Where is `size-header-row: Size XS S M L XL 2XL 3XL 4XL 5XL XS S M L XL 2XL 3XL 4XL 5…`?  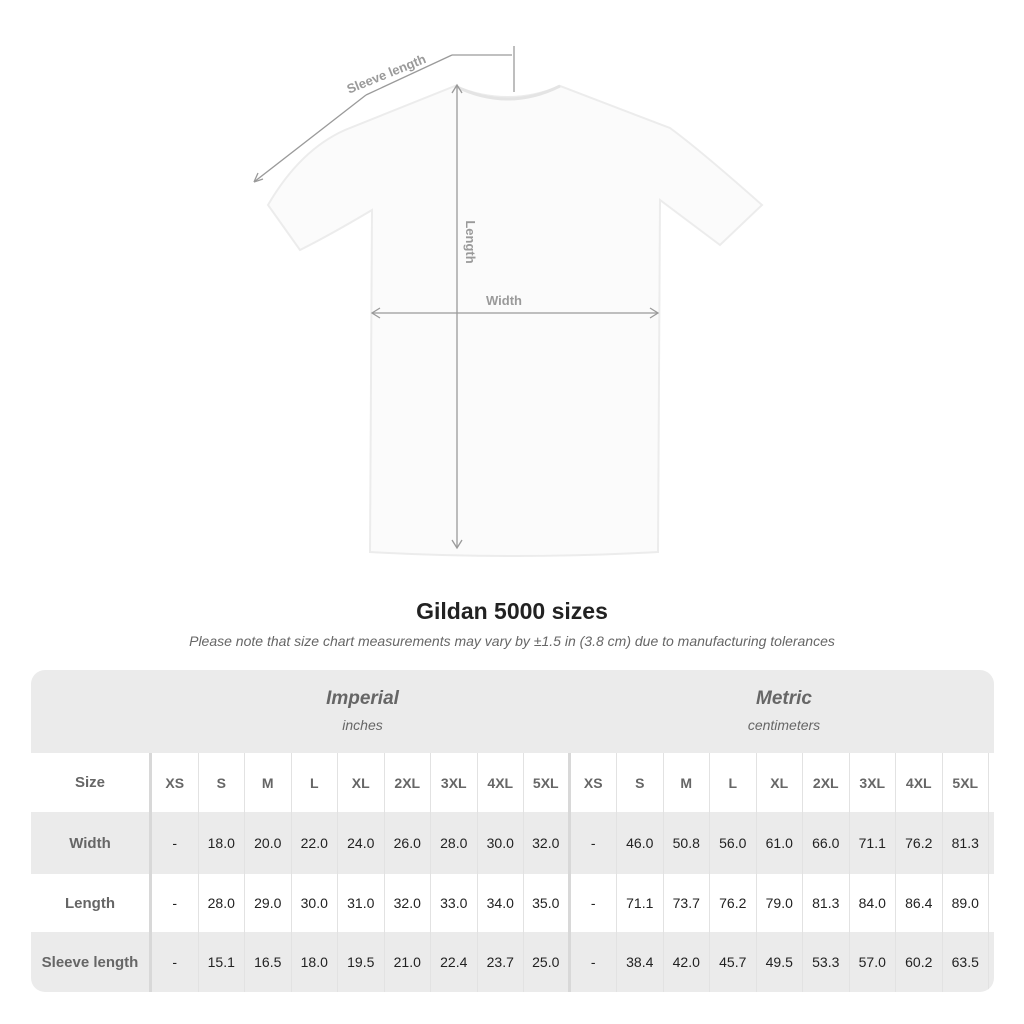 size-header-row: Size XS S M L XL 2XL 3XL 4XL 5XL XS S M L XL 2XL 3XL 4XL 5… is located at coordinates (512, 782).